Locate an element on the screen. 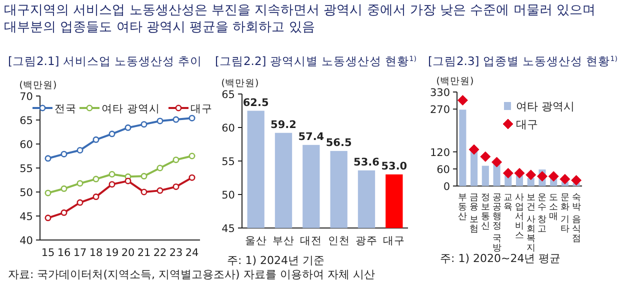  x-tick-label: 문화 기타 is located at coordinates (565, 213).